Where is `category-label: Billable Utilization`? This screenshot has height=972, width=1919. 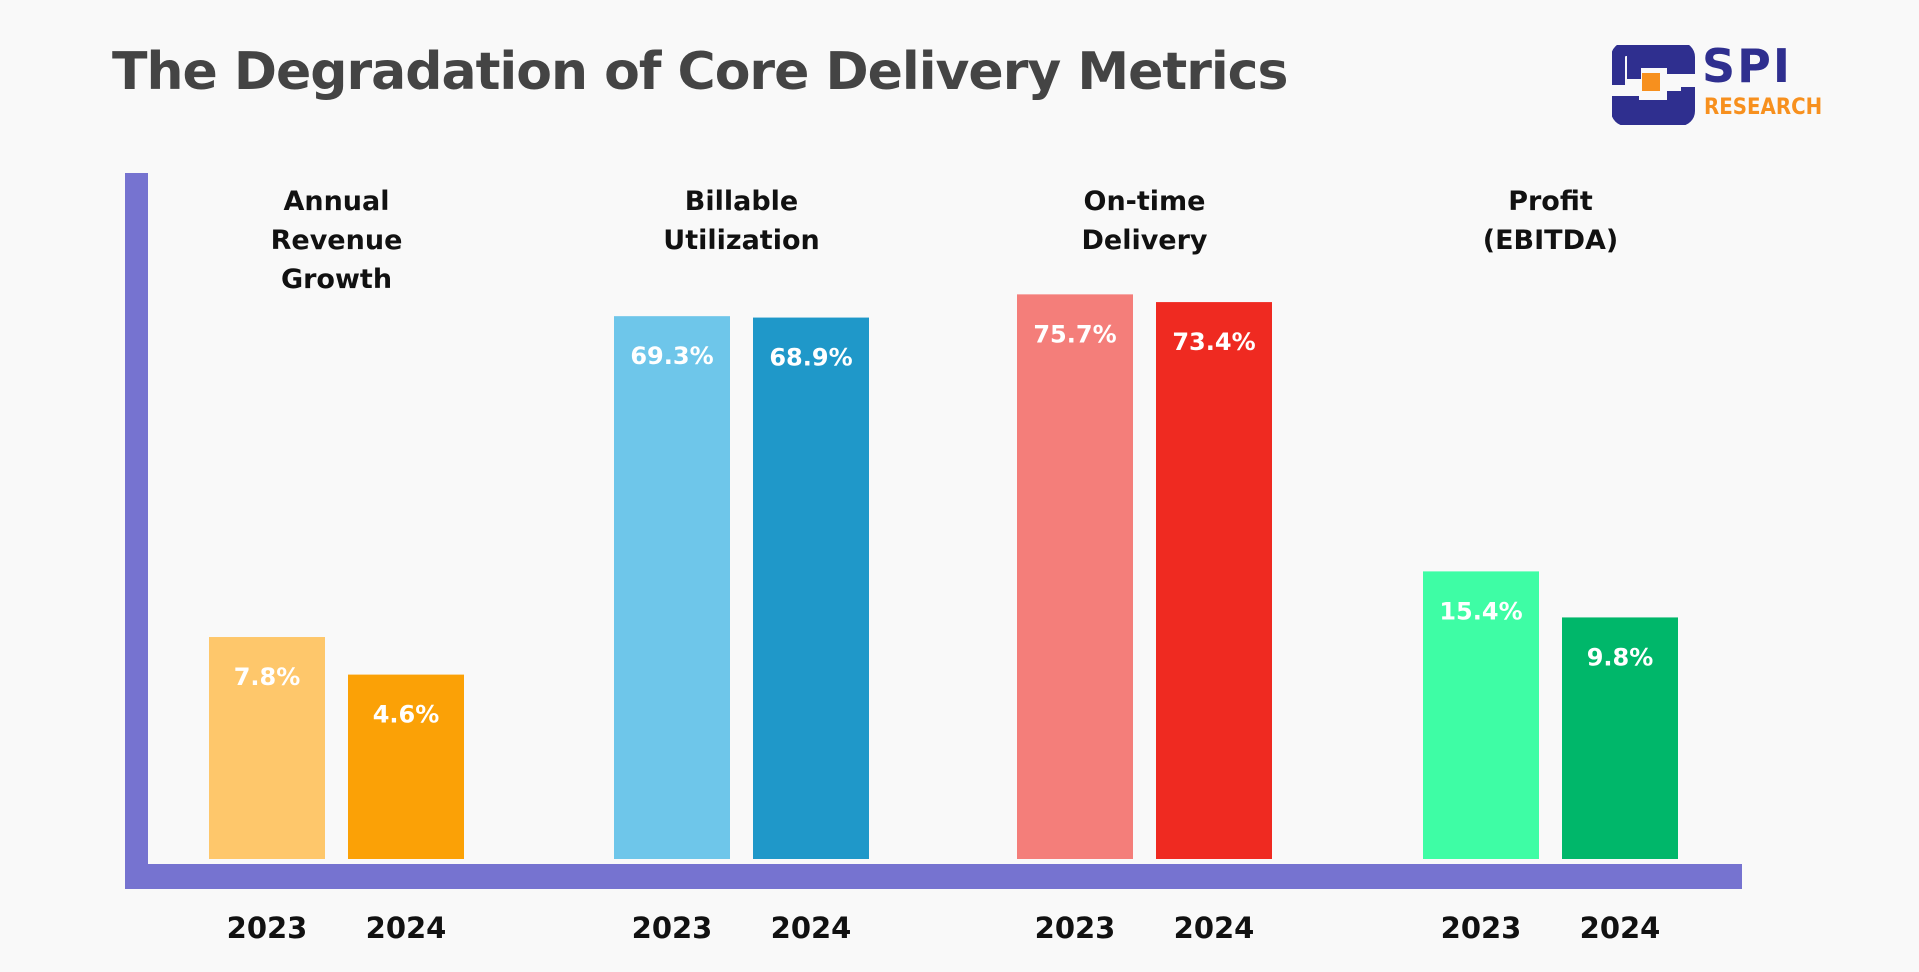
category-label: Billable Utilization is located at coordinates (742, 221).